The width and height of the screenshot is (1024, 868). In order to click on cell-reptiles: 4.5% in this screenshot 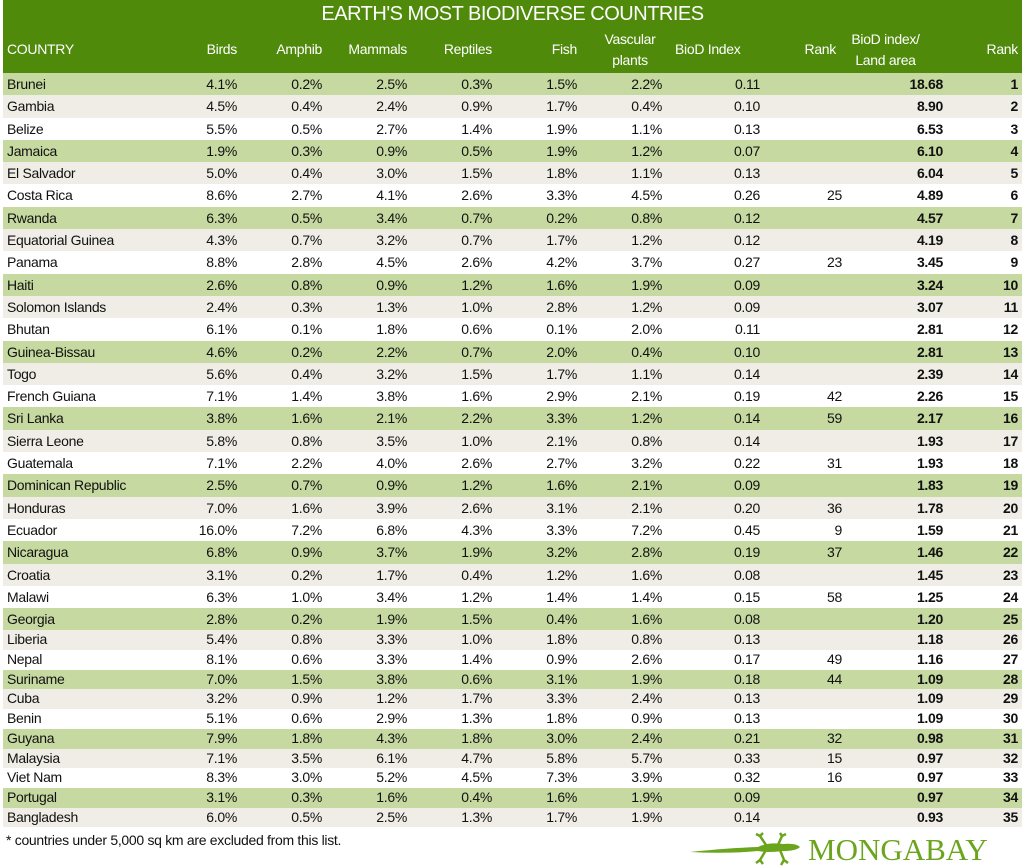, I will do `click(476, 777)`.